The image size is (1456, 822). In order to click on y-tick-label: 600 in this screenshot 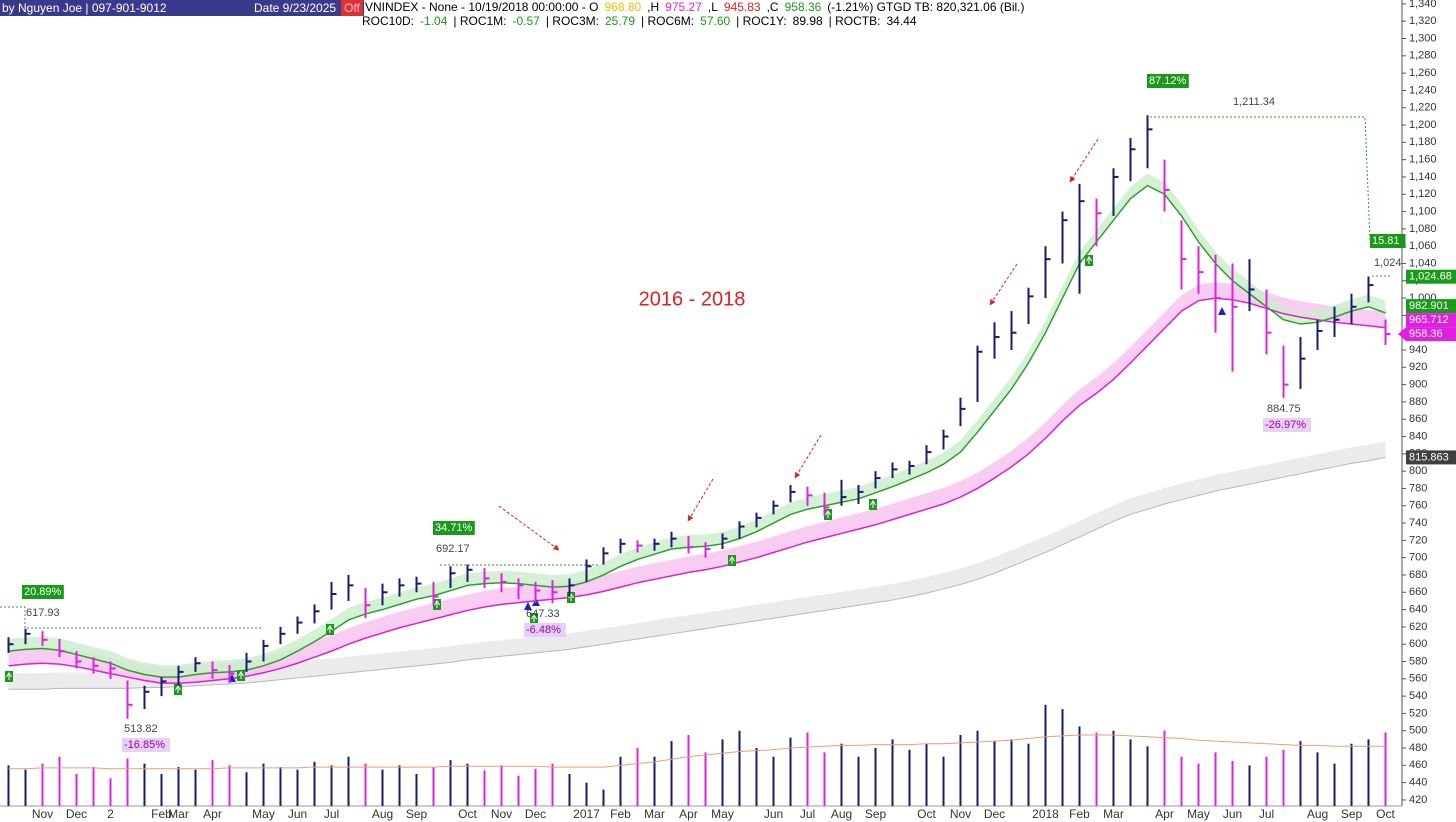, I will do `click(1418, 644)`.